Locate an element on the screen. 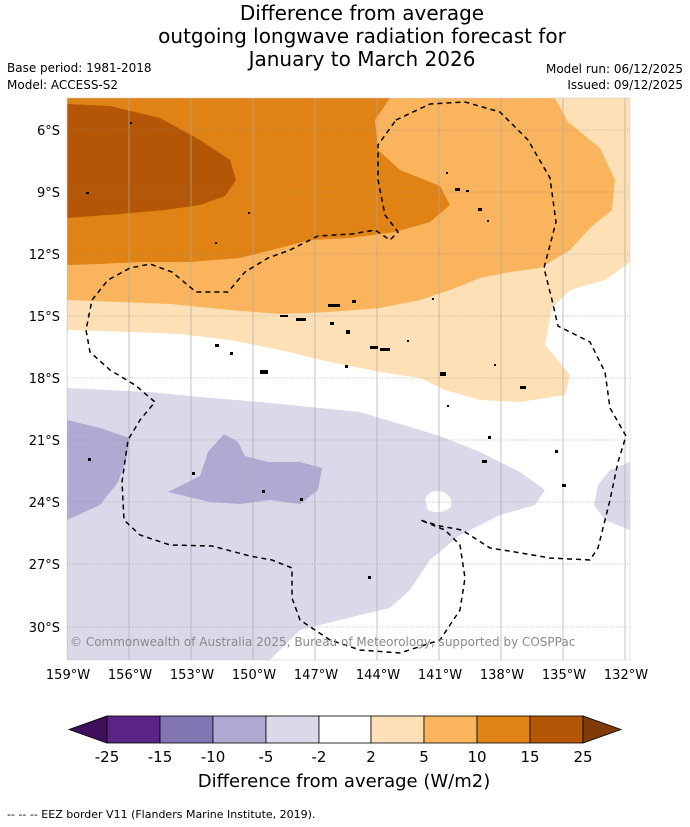  anomaly-hole-white is located at coordinates (438, 502).